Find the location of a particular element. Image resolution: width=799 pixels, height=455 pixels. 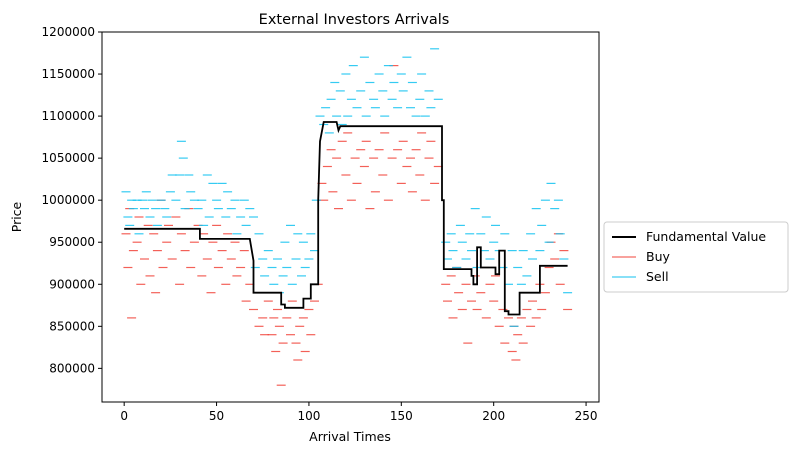

y-tick-label: 1000000 is located at coordinates (68, 200).